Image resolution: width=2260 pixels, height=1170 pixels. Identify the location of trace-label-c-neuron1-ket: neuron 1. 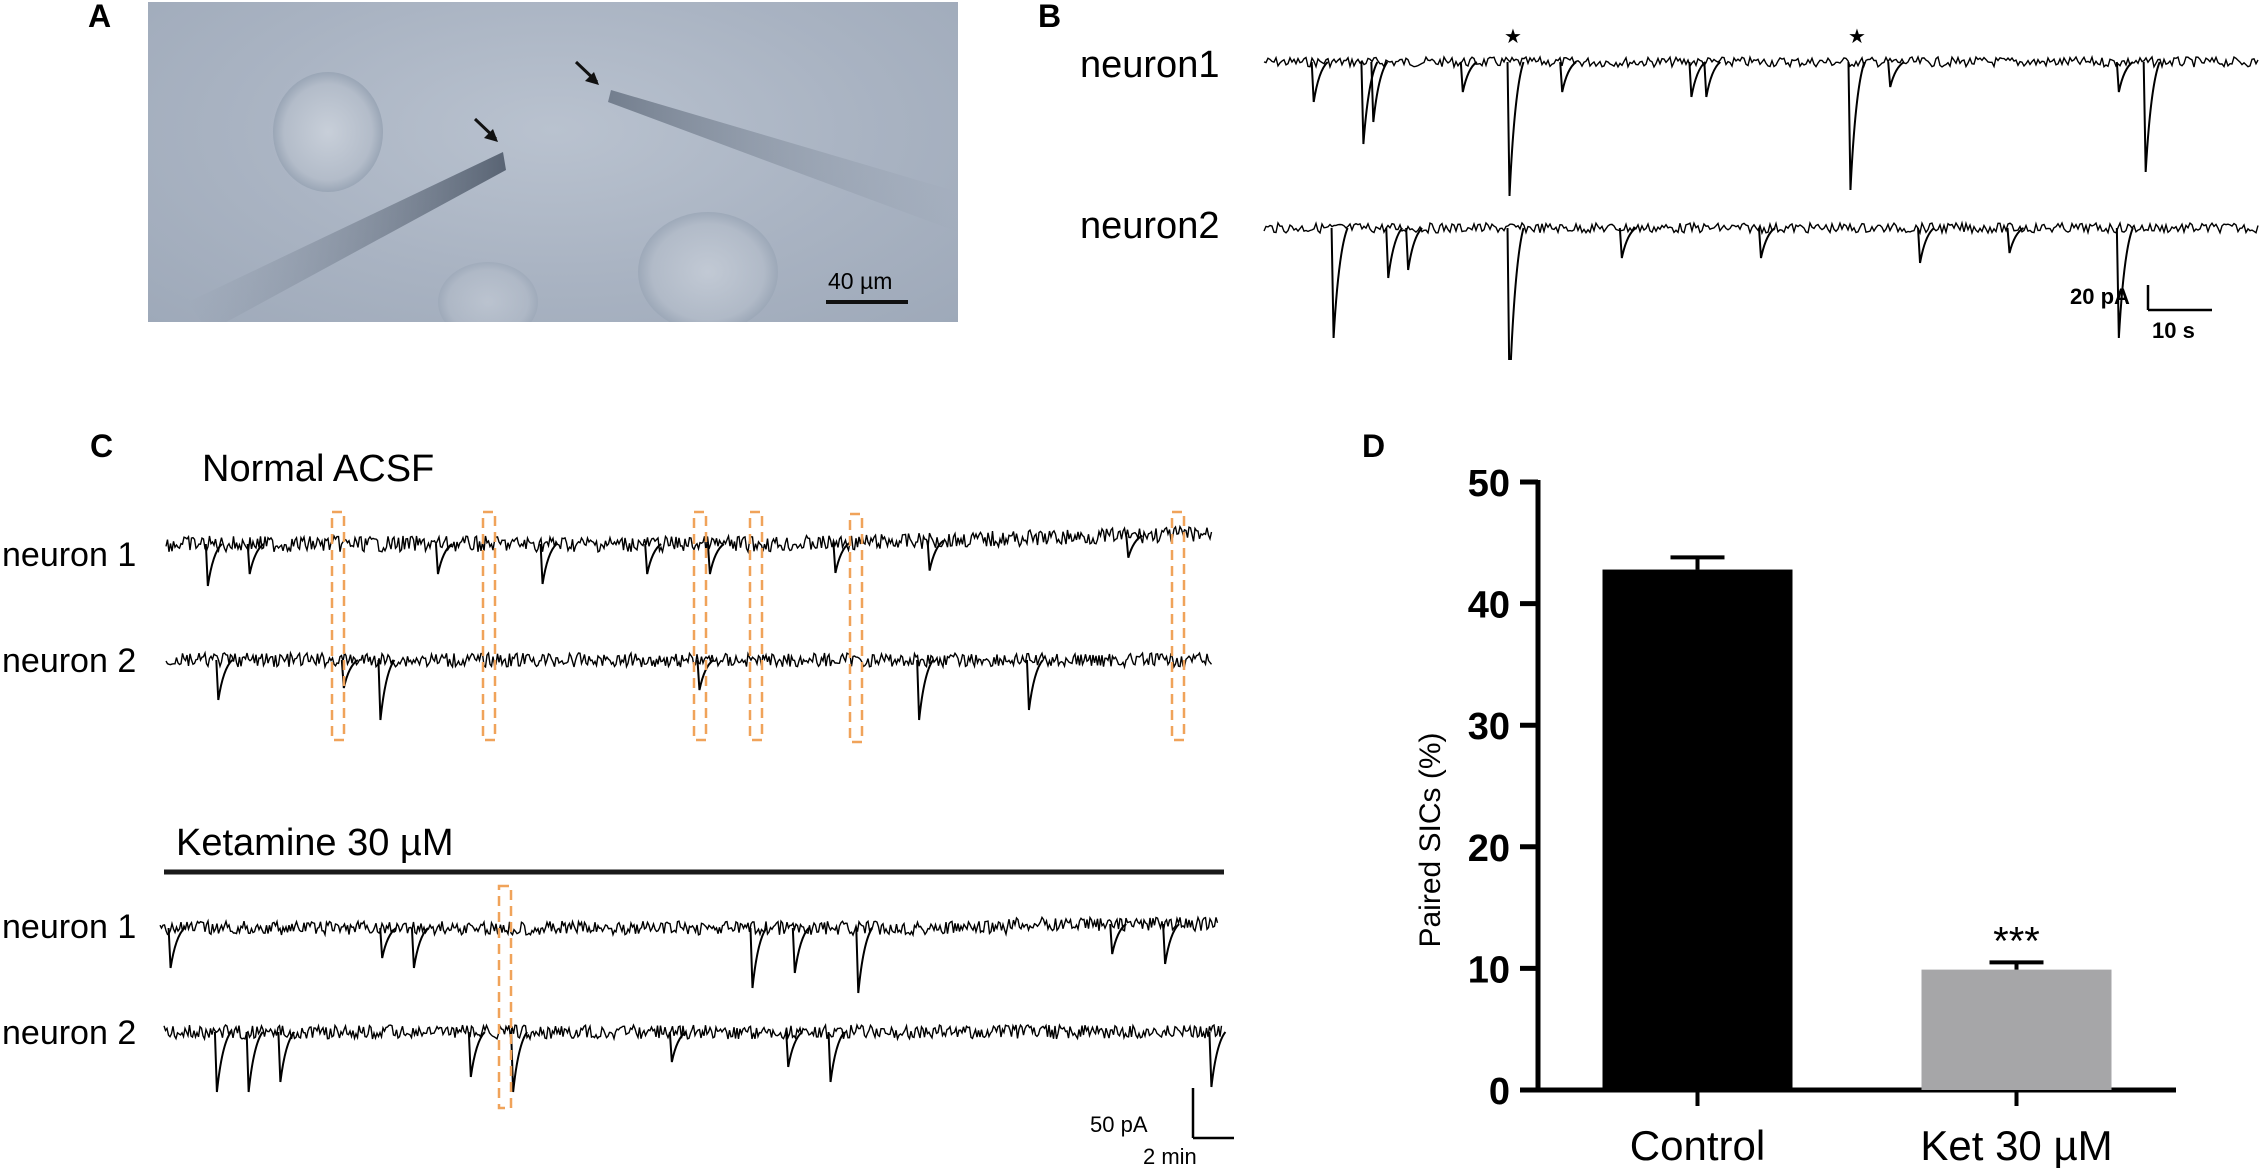
(69, 927).